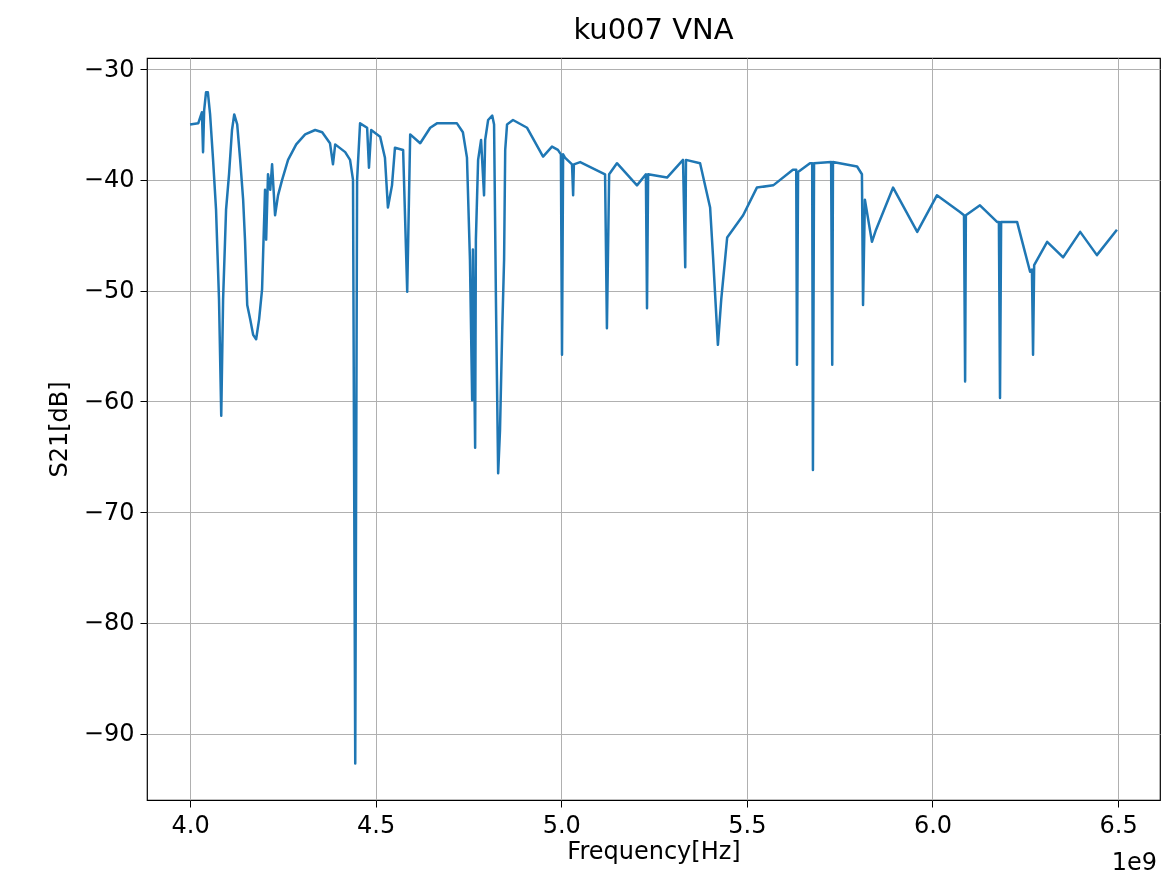 Image resolution: width=1169 pixels, height=894 pixels. I want to click on text: 1e9, so click(1134, 862).